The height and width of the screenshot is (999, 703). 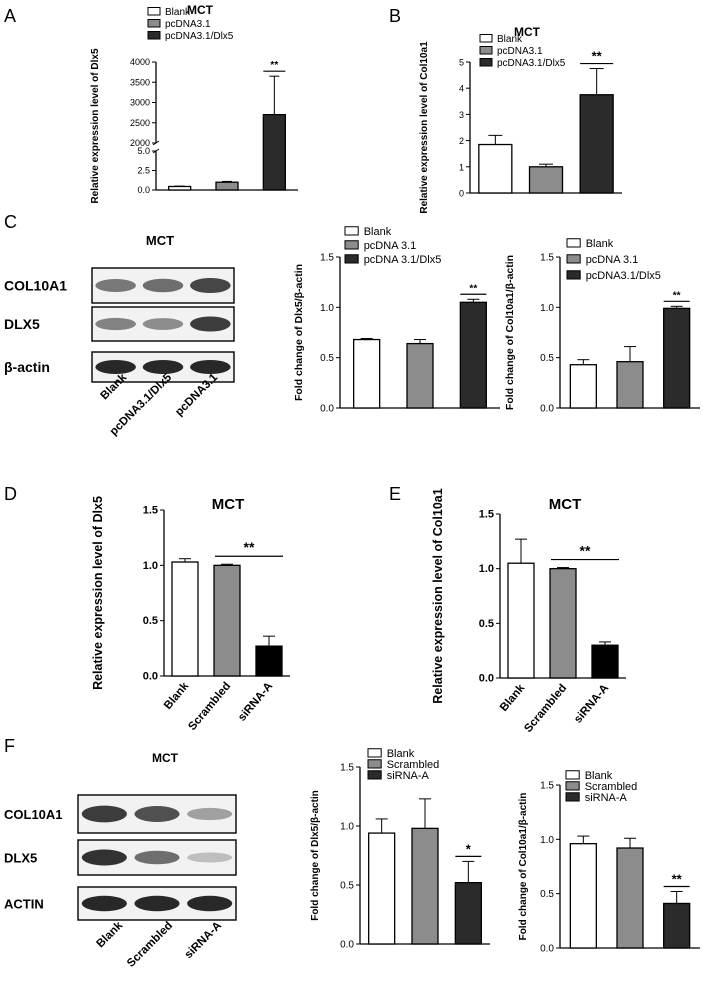 I want to click on y-tick-label: 1, so click(x=461, y=167).